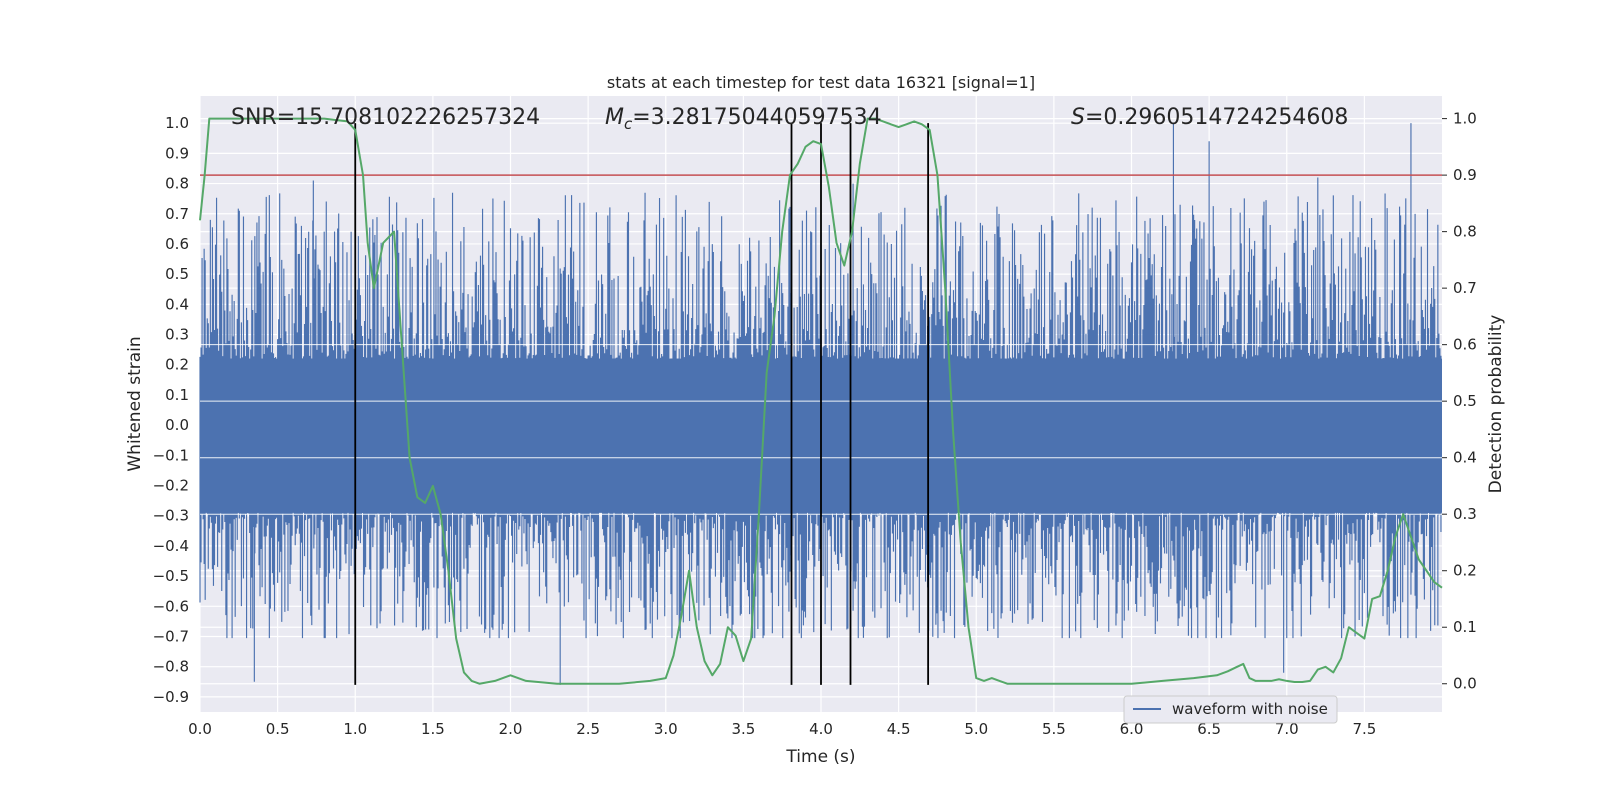  What do you see at coordinates (177, 153) in the screenshot?
I see `y-left-tick-label: 0.9` at bounding box center [177, 153].